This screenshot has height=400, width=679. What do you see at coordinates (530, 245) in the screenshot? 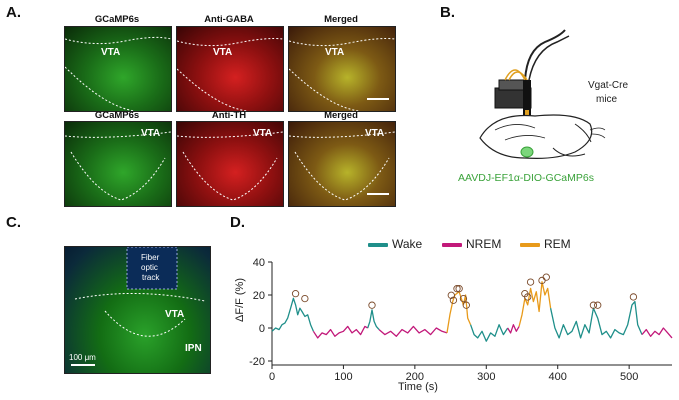
I see `legend-swatch-rem` at bounding box center [530, 245].